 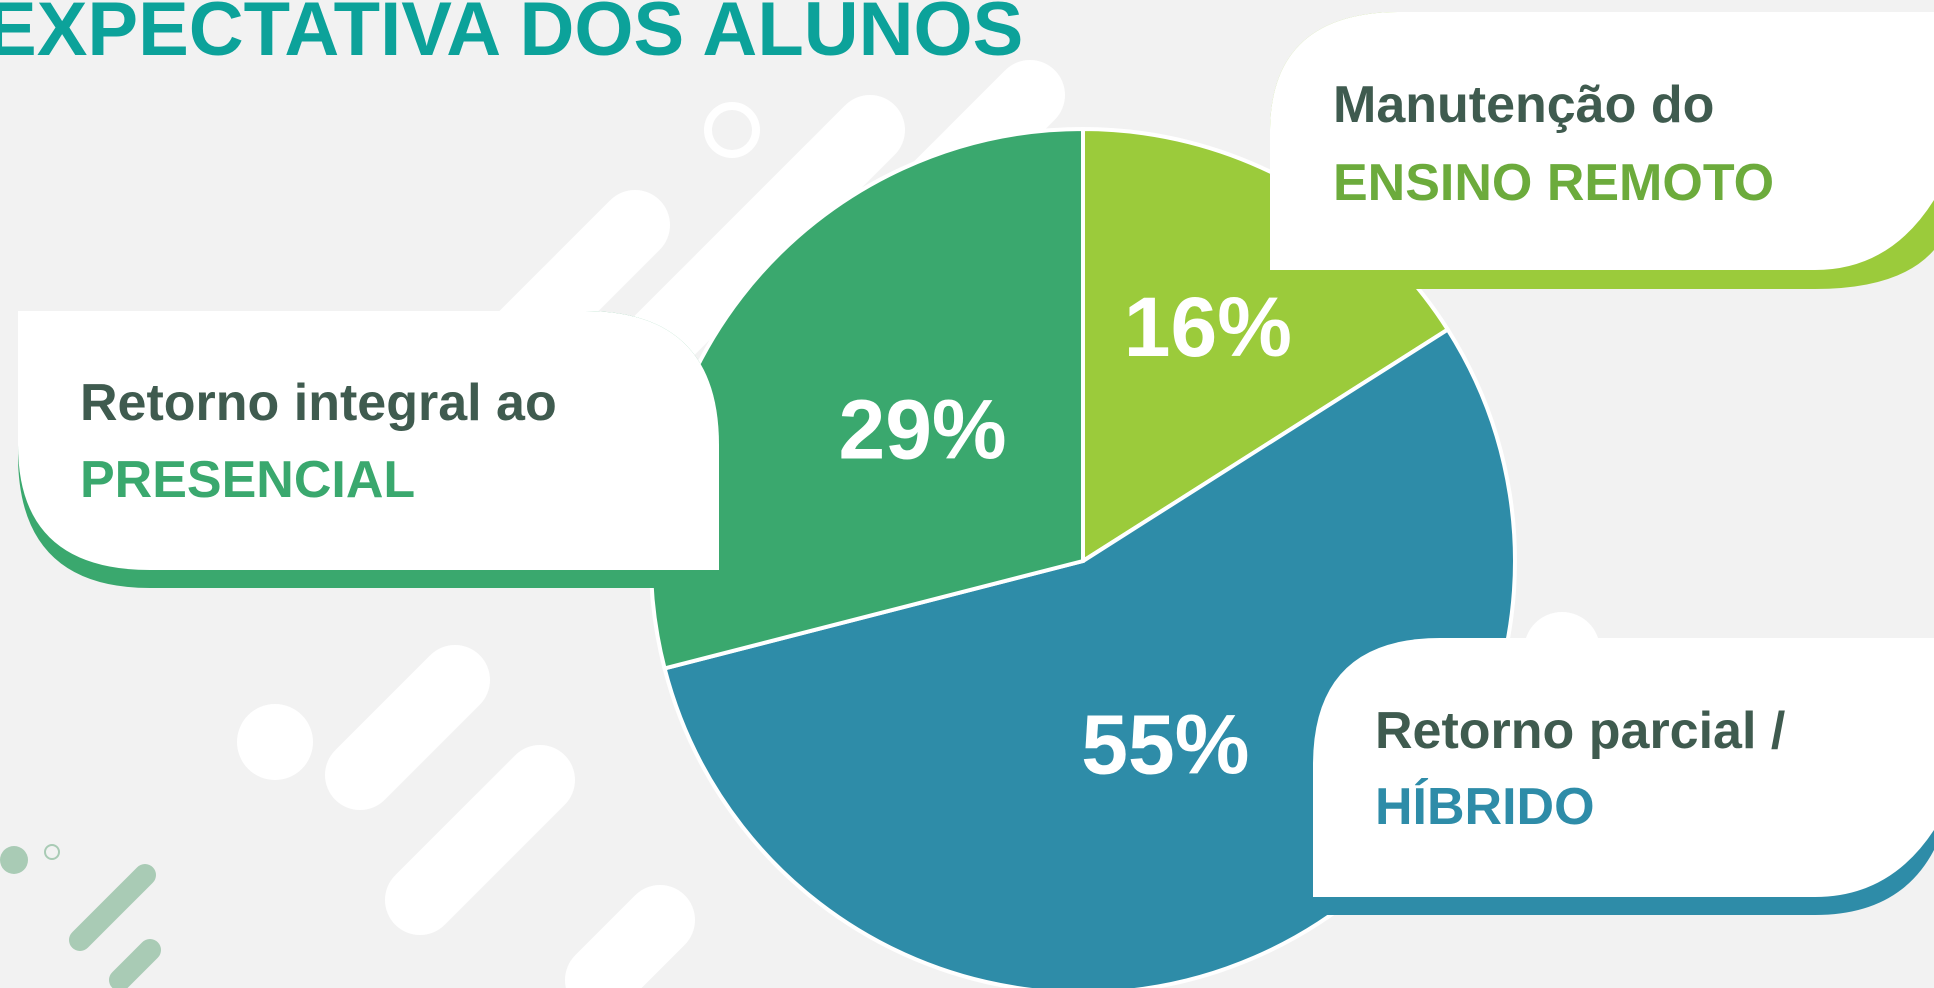 What do you see at coordinates (1580, 731) in the screenshot?
I see `category-label: Retorno parcial /` at bounding box center [1580, 731].